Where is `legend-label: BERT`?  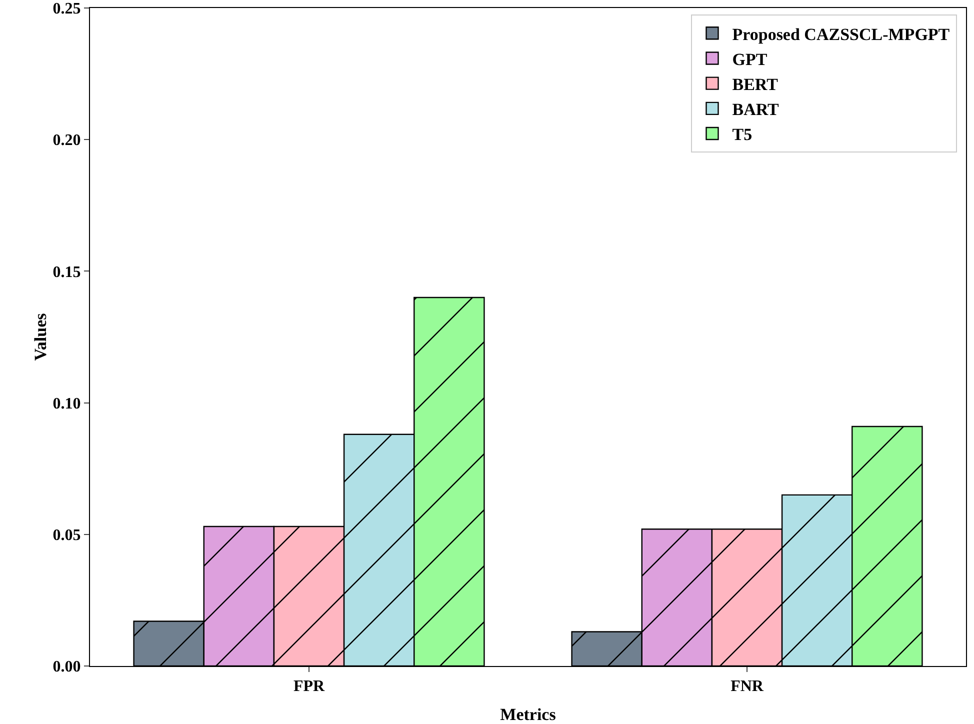
legend-label: BERT is located at coordinates (755, 84).